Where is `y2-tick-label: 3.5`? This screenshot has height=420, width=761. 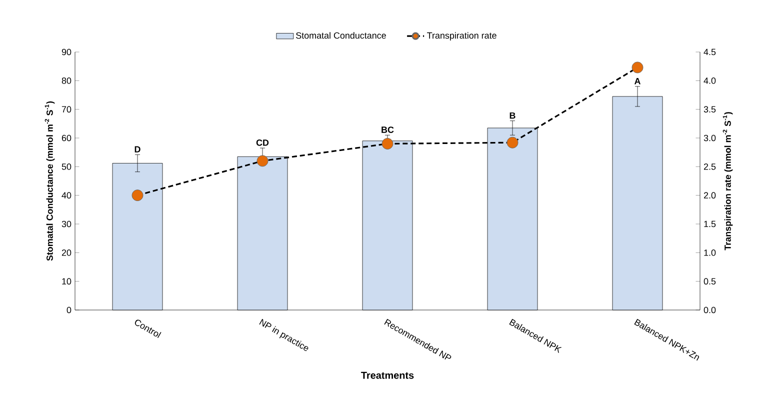 y2-tick-label: 3.5 is located at coordinates (710, 109).